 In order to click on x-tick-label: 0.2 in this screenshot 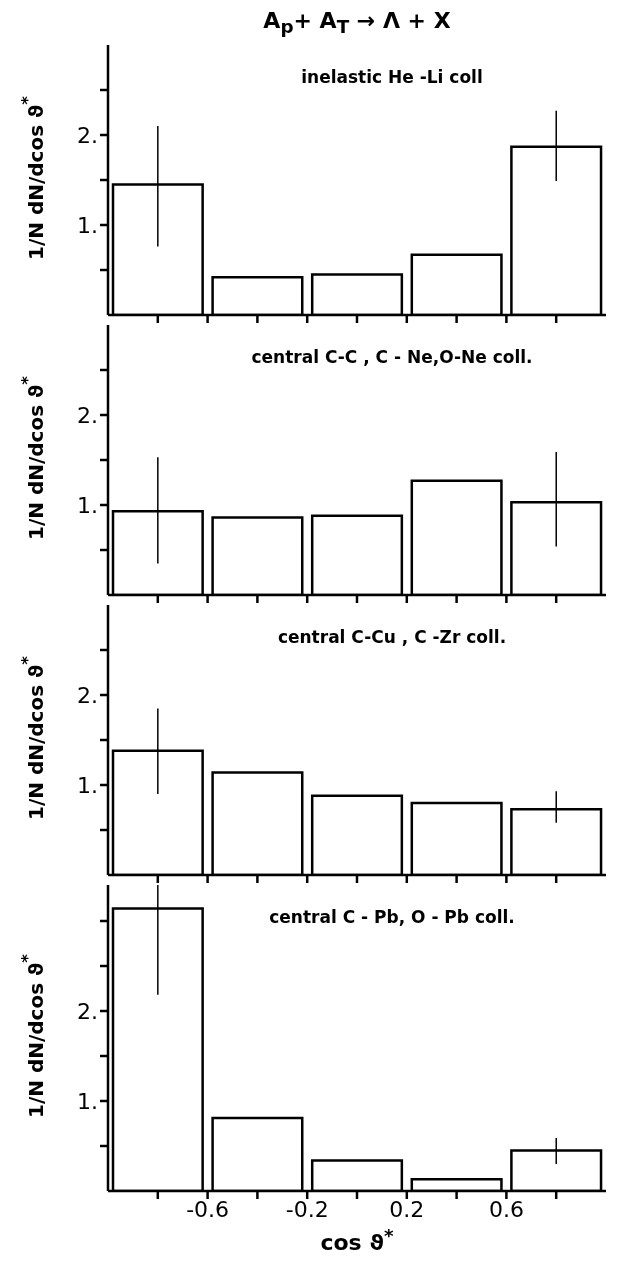, I will do `click(407, 1210)`.